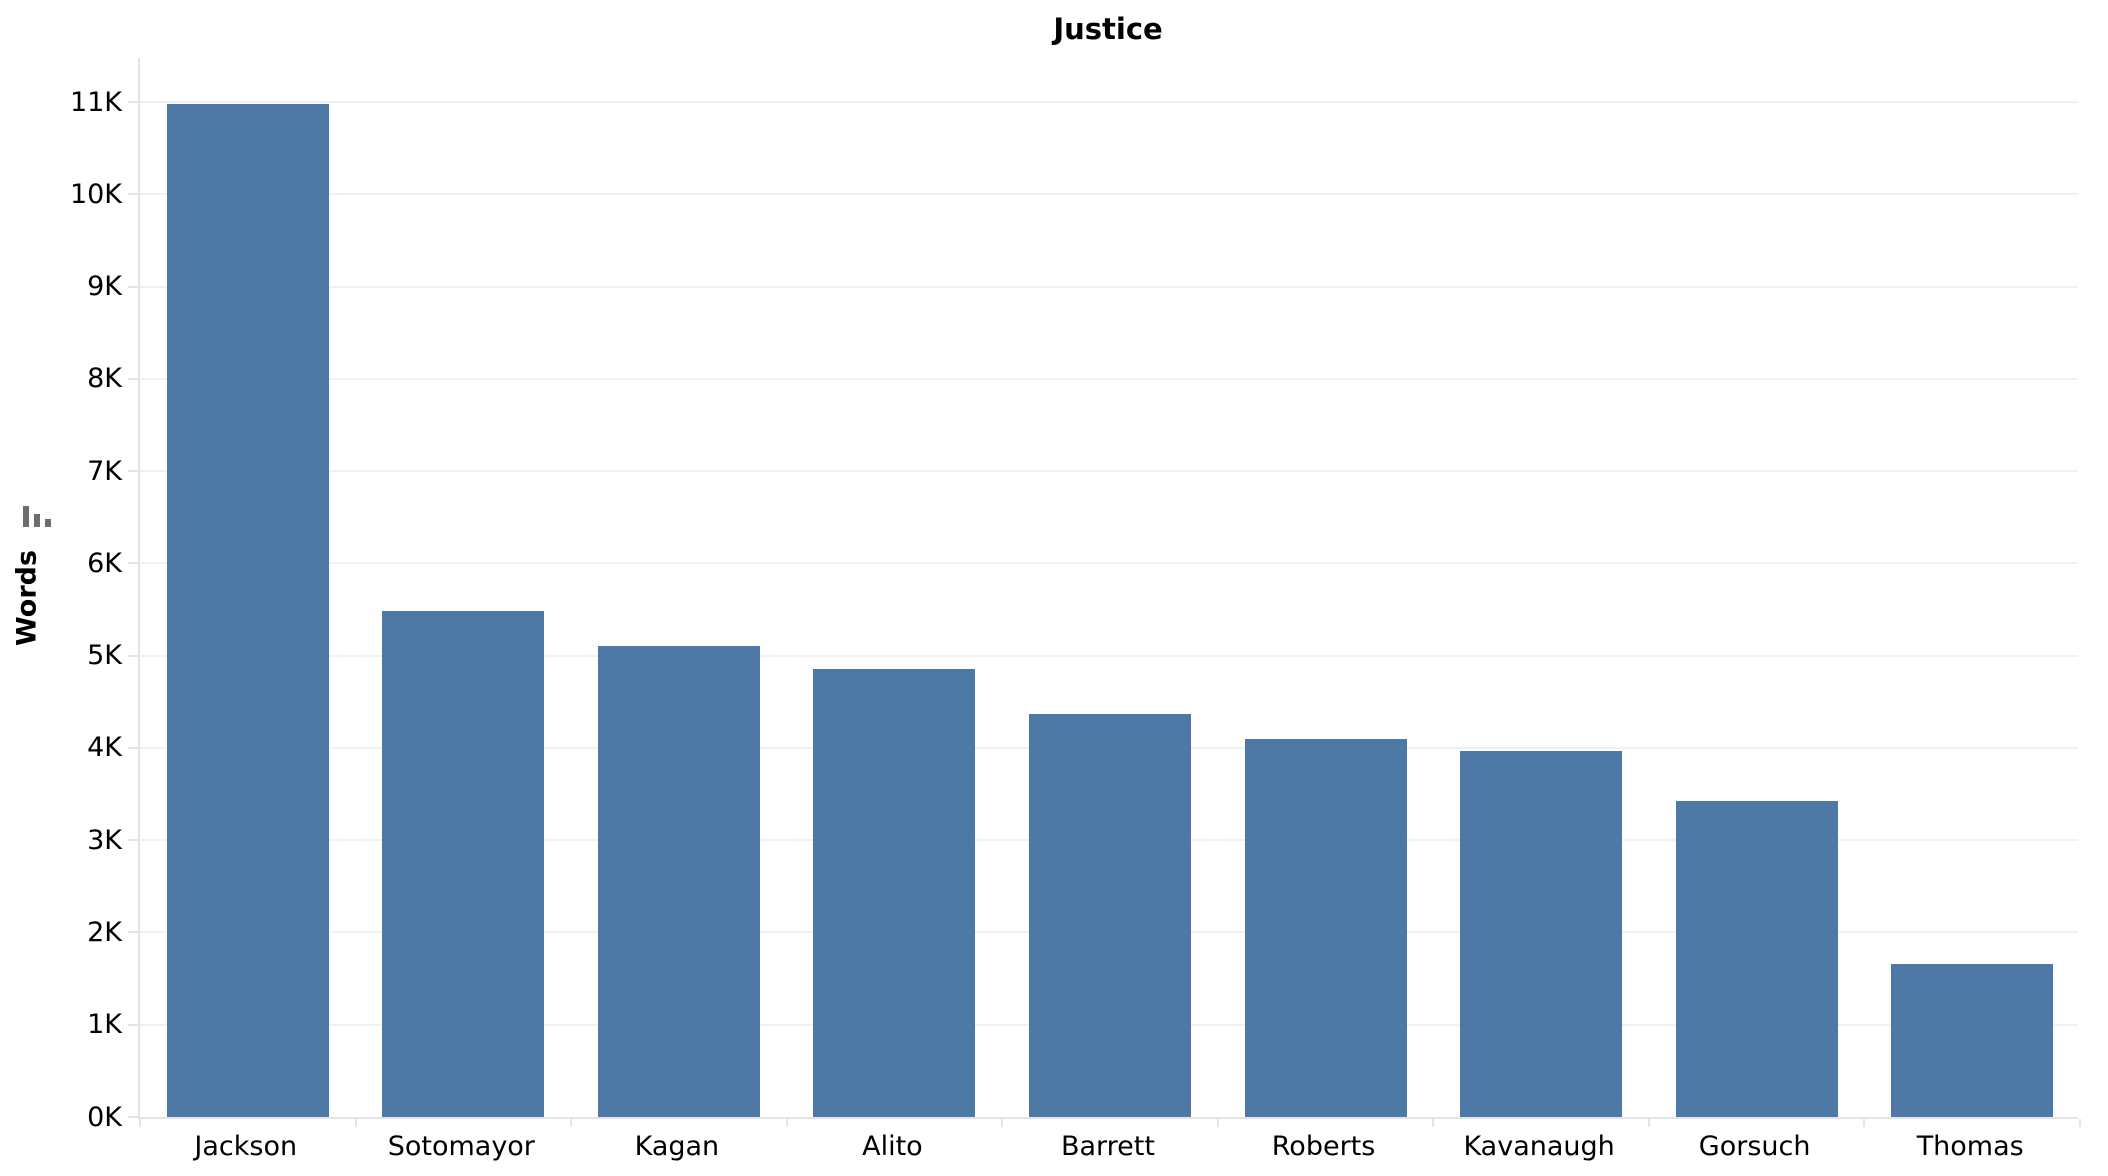 This screenshot has height=1176, width=2108. Describe the element at coordinates (104, 287) in the screenshot. I see `y-tick-label: 9K` at that location.